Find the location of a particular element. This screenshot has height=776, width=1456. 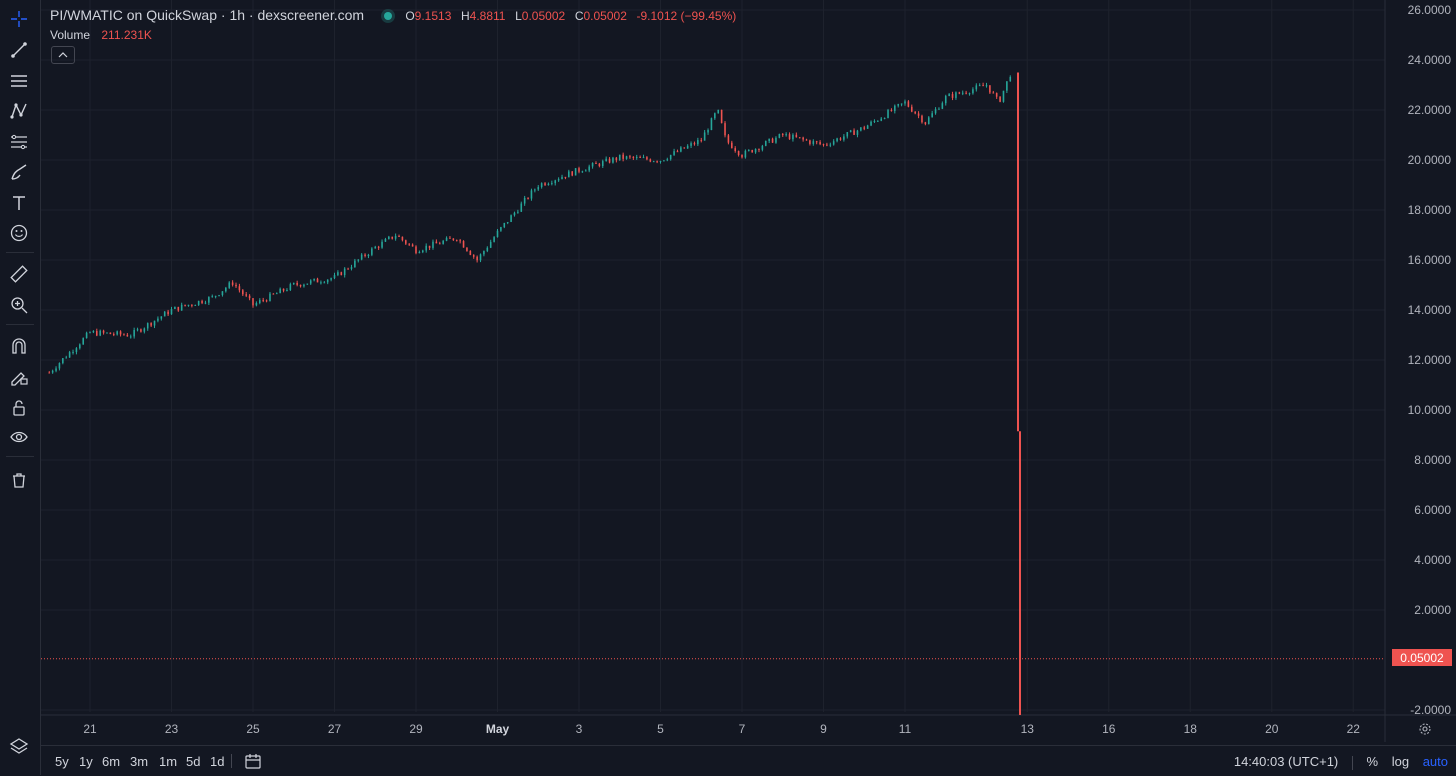

trend-line-icon is located at coordinates (19, 50).